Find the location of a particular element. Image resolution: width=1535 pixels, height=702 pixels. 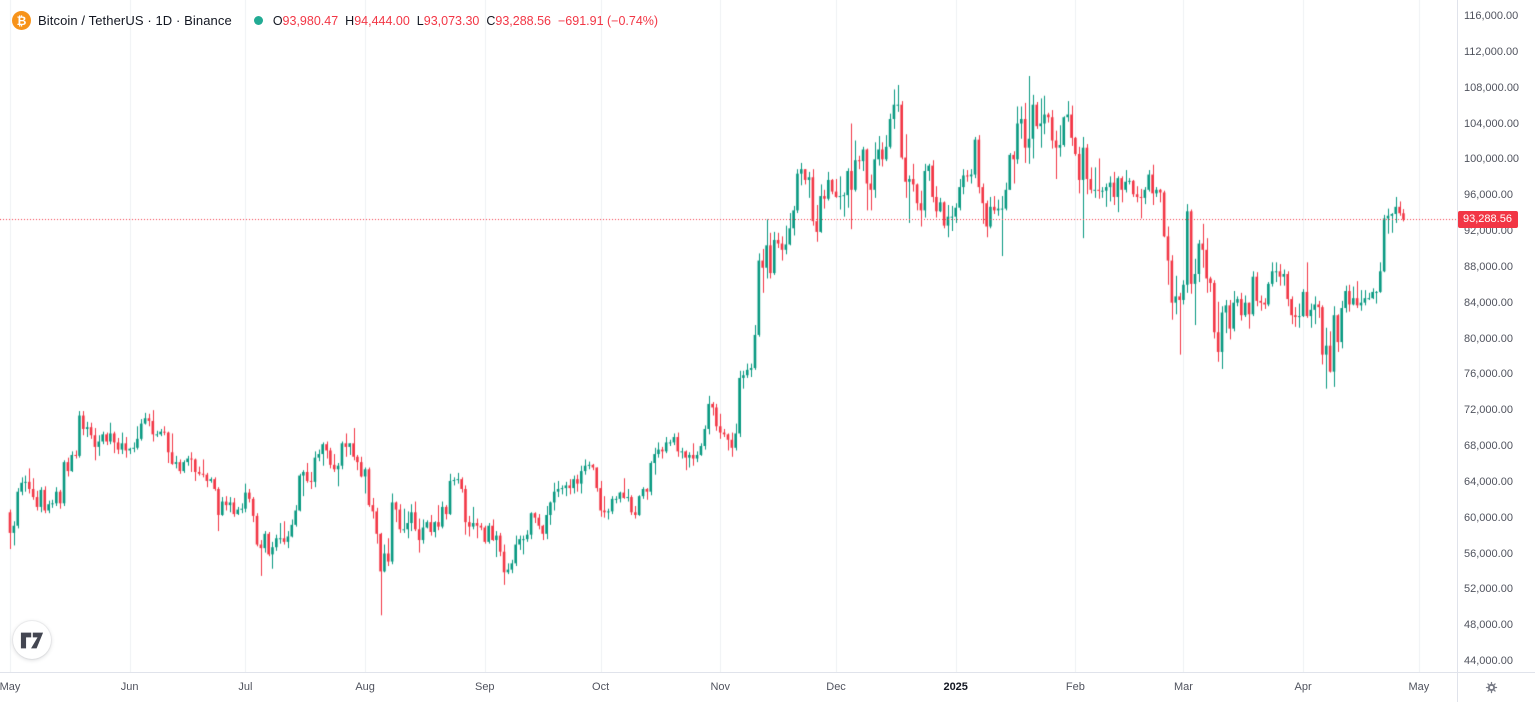

bitcoin-logo-icon: ₿ is located at coordinates (21, 20).